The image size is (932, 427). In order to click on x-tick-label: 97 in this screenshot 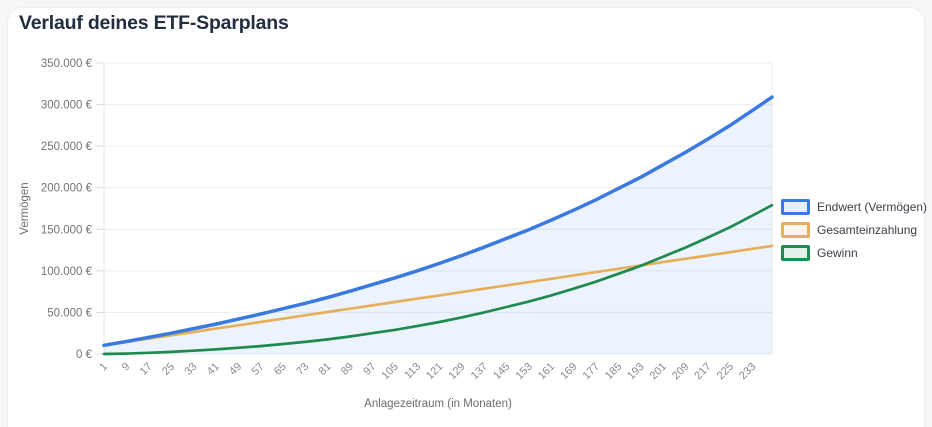, I will do `click(369, 369)`.